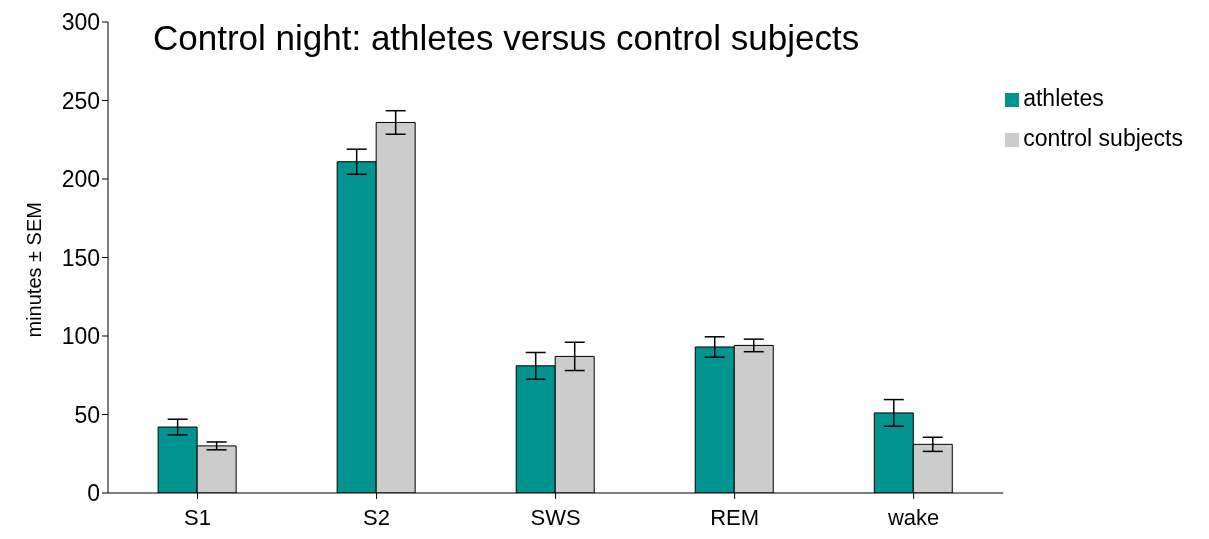 The image size is (1209, 539). I want to click on y-tick-label: 250, so click(80, 100).